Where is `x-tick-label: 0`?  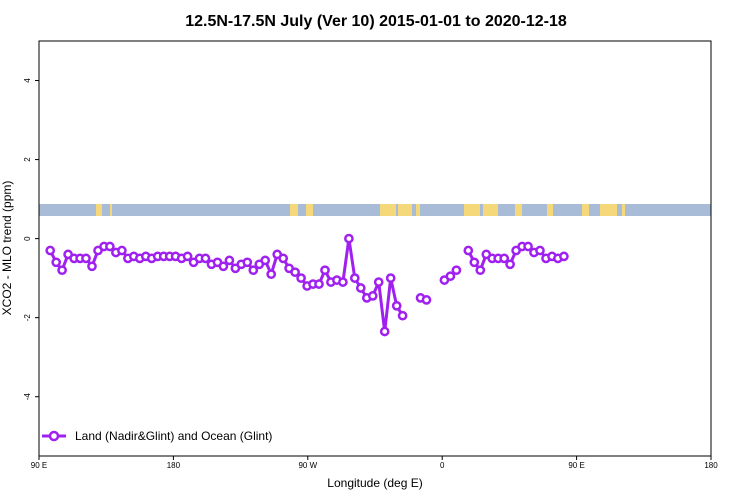
x-tick-label: 0 is located at coordinates (442, 465).